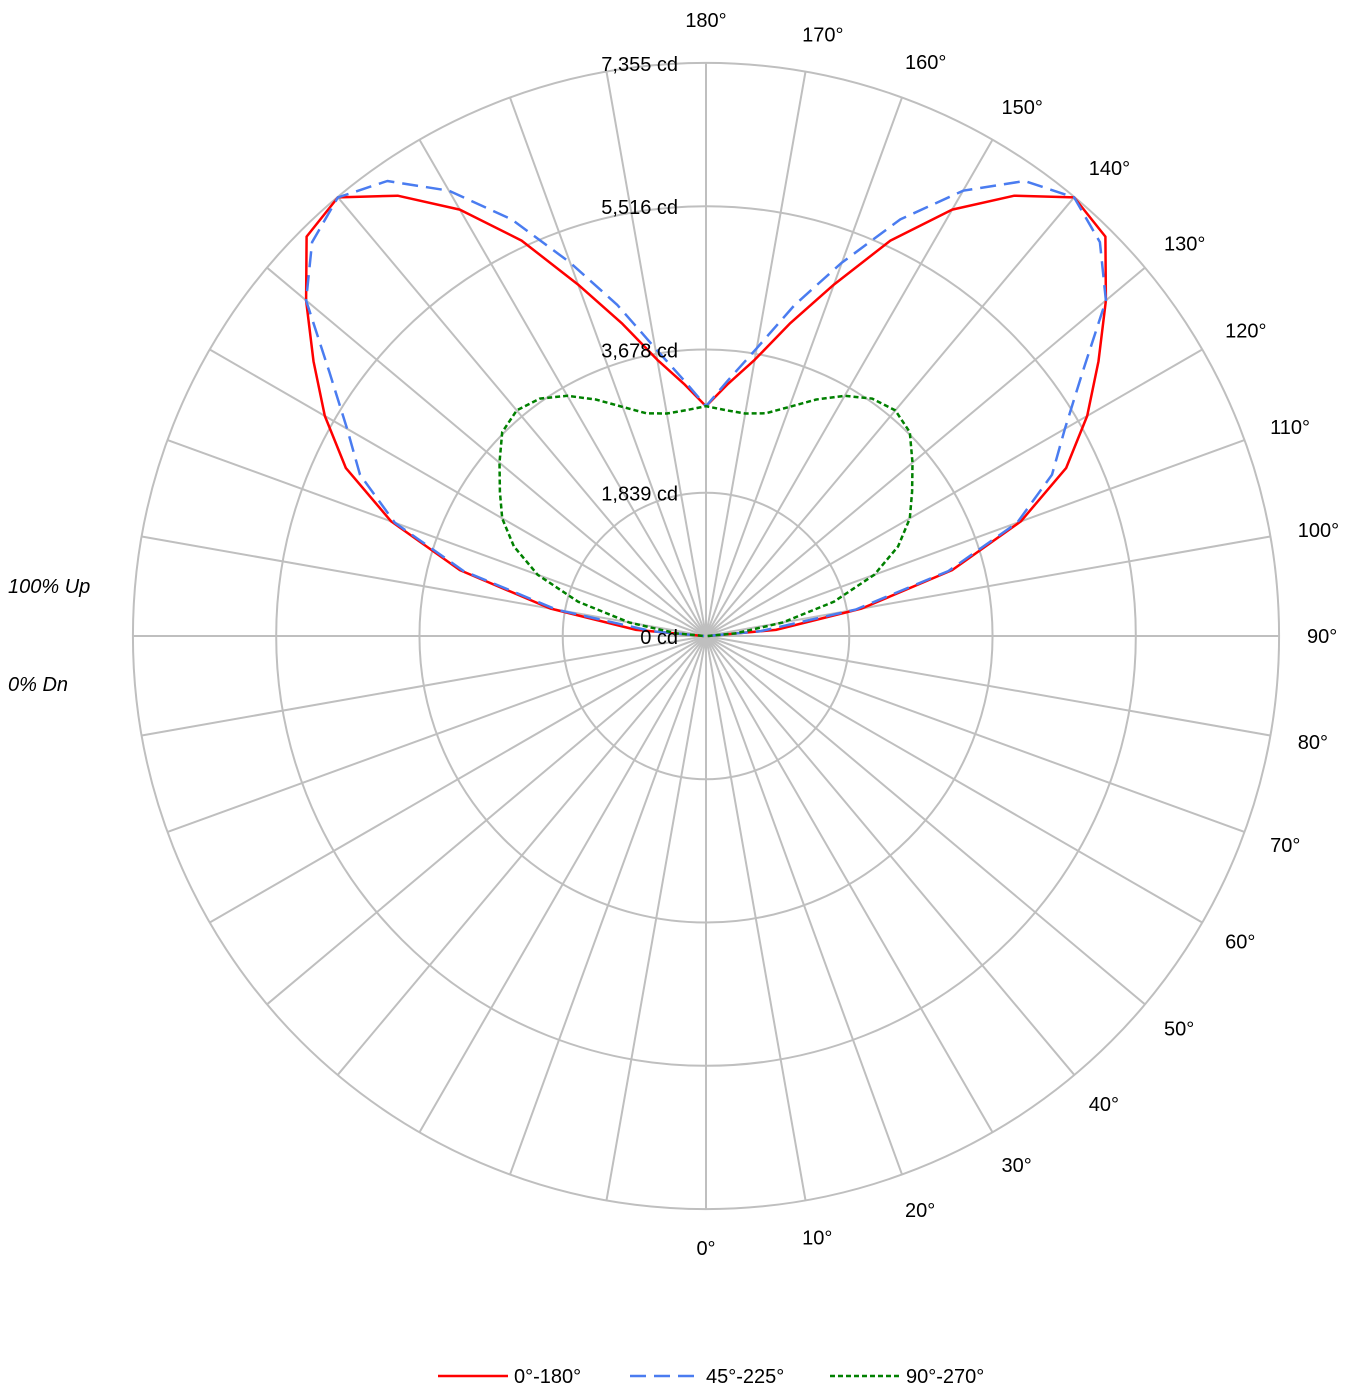 The height and width of the screenshot is (1395, 1354). Describe the element at coordinates (1318, 531) in the screenshot. I see `angle-tick-label: 100°` at that location.